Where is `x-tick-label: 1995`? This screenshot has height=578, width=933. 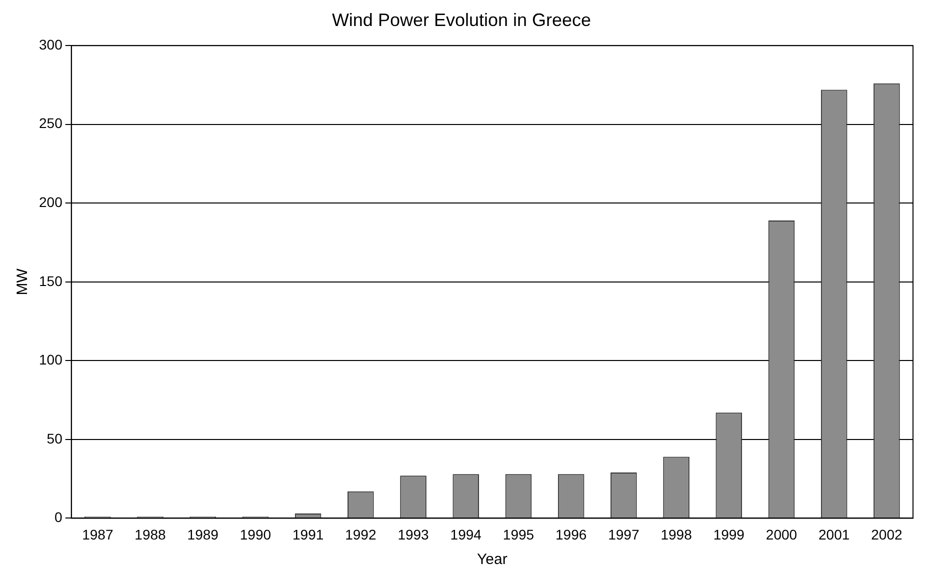
x-tick-label: 1995 is located at coordinates (518, 534).